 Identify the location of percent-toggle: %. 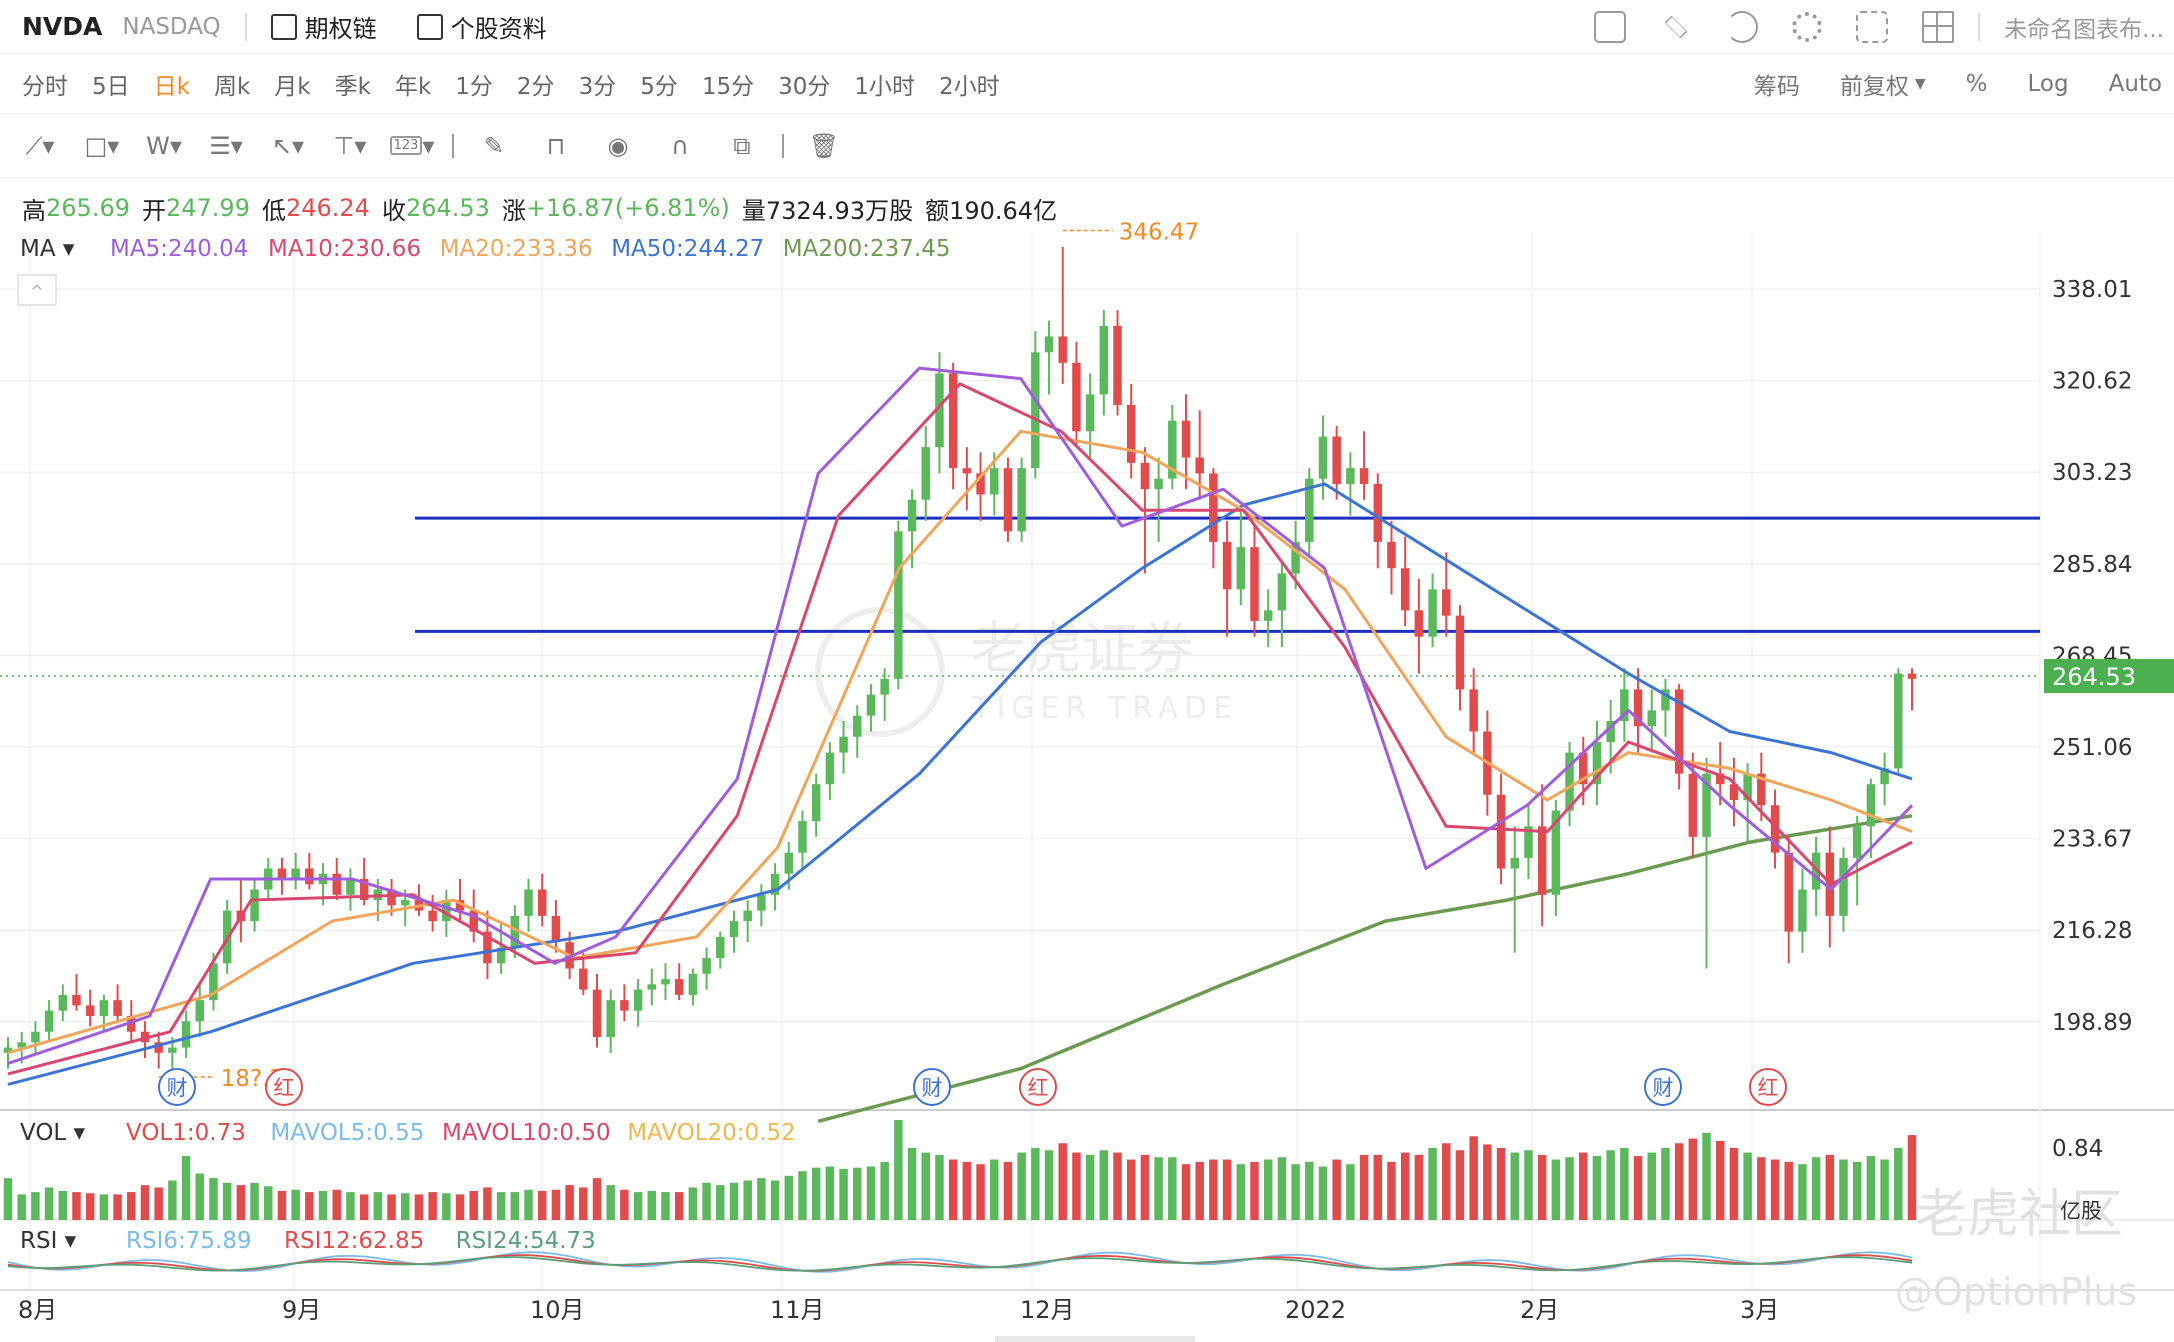
(1976, 83).